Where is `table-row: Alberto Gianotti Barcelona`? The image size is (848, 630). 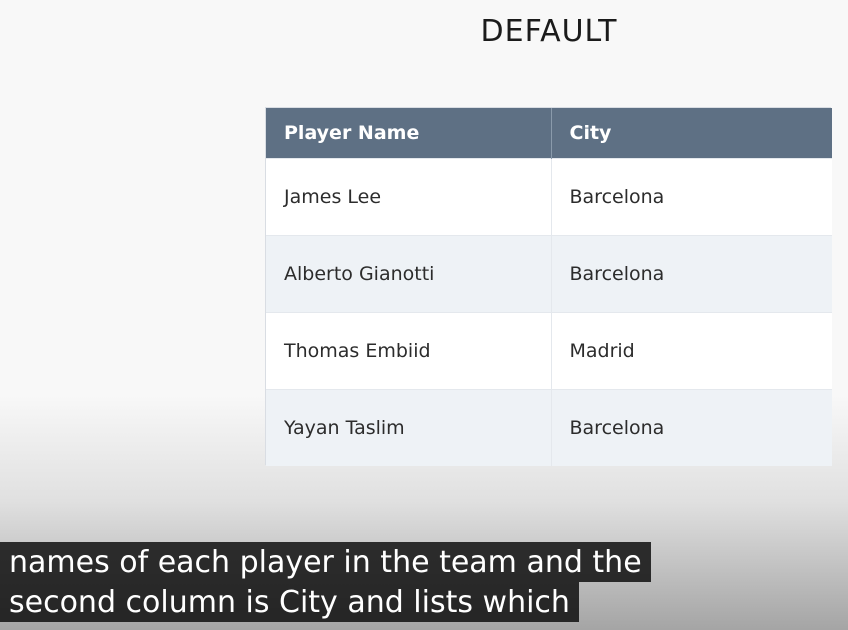 table-row: Alberto Gianotti Barcelona is located at coordinates (549, 274).